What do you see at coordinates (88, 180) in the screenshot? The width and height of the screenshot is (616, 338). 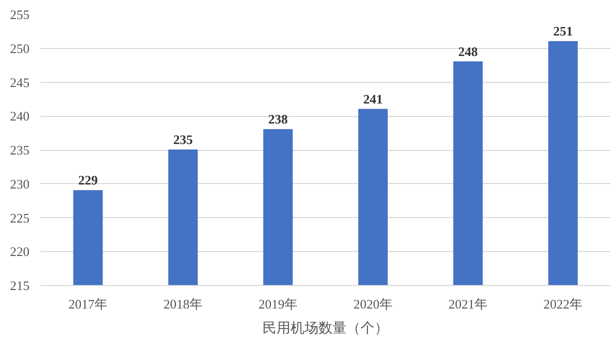 I see `data-label: 229` at bounding box center [88, 180].